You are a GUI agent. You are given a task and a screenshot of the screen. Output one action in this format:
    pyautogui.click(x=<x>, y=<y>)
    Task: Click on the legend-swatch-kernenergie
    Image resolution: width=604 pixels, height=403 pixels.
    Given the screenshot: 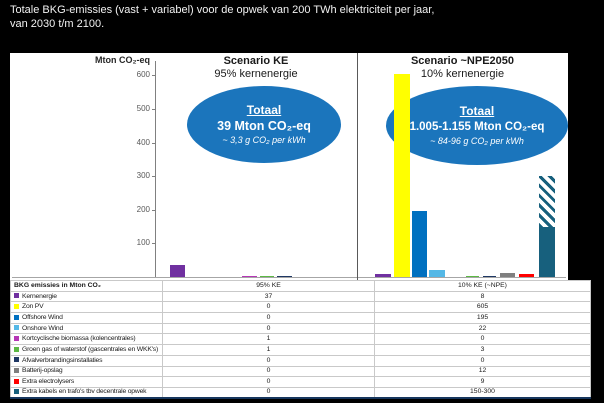 What is the action you would take?
    pyautogui.click(x=16, y=296)
    